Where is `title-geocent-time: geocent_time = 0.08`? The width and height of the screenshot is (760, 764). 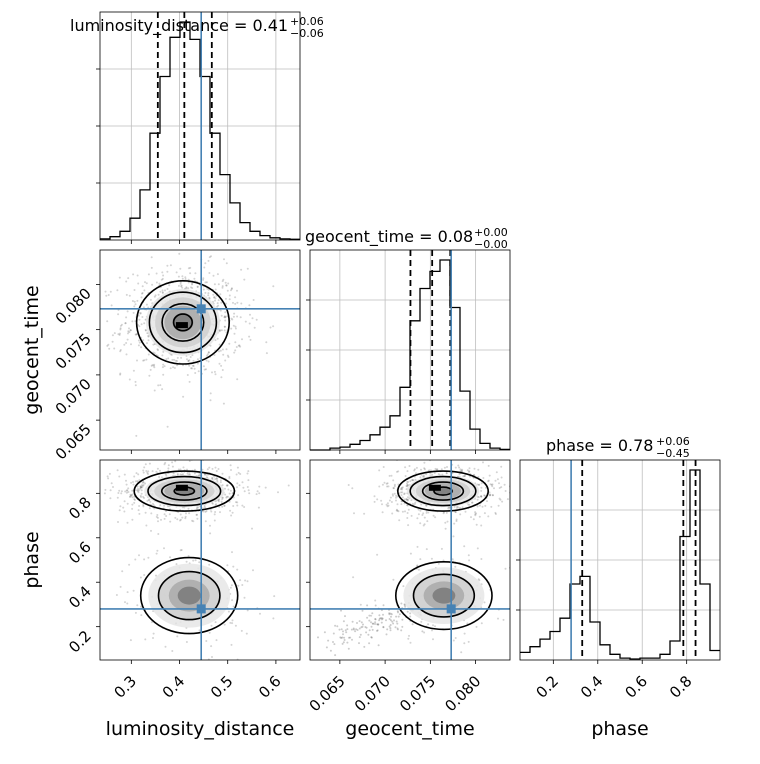 title-geocent-time: geocent_time = 0.08 is located at coordinates (389, 237).